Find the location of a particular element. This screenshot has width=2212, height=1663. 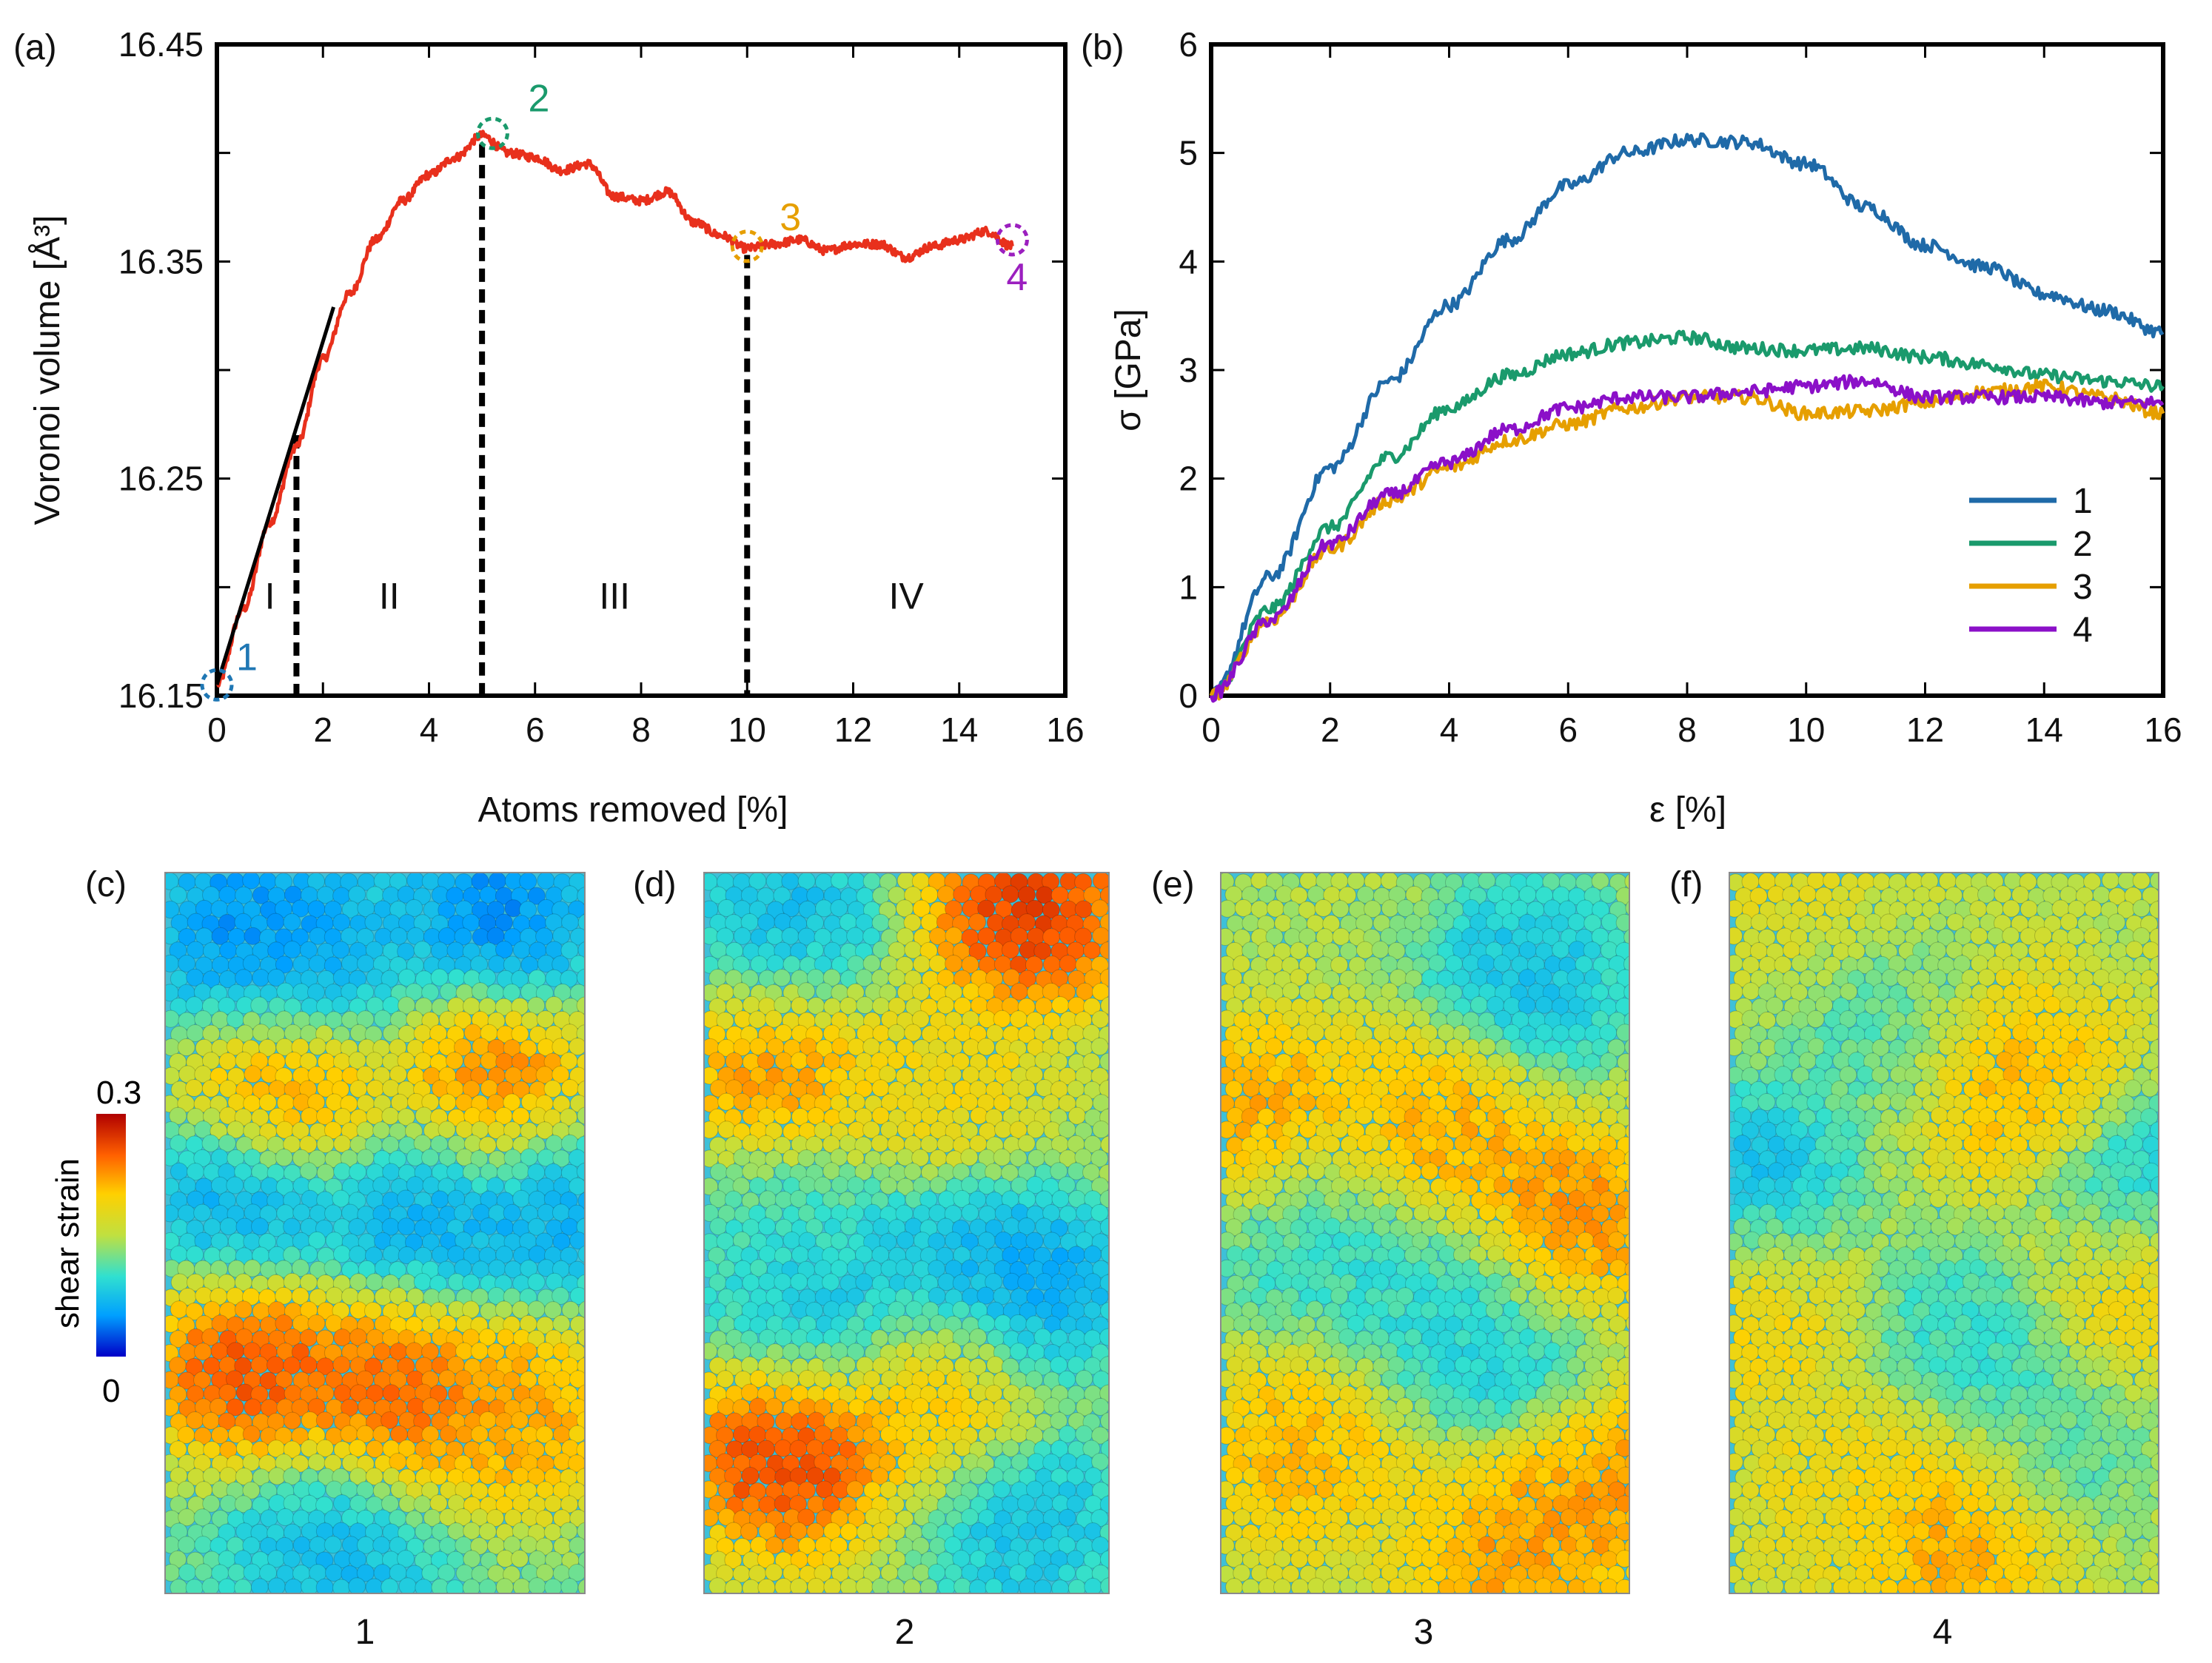

legend-label-4: 4 is located at coordinates (2083, 630).